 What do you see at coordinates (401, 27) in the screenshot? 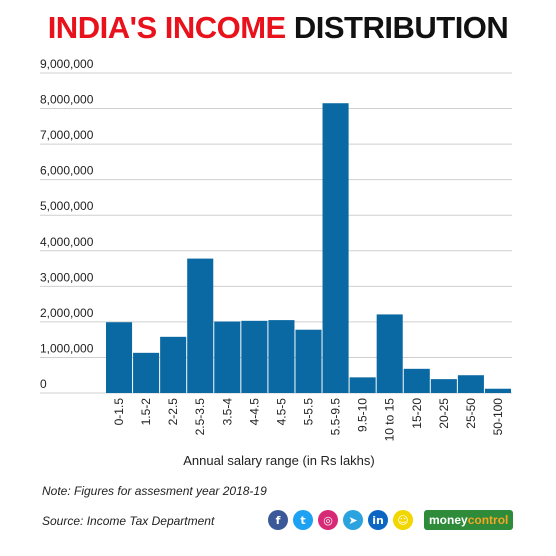
I see `title-black-part: DISTRIBUTION` at bounding box center [401, 27].